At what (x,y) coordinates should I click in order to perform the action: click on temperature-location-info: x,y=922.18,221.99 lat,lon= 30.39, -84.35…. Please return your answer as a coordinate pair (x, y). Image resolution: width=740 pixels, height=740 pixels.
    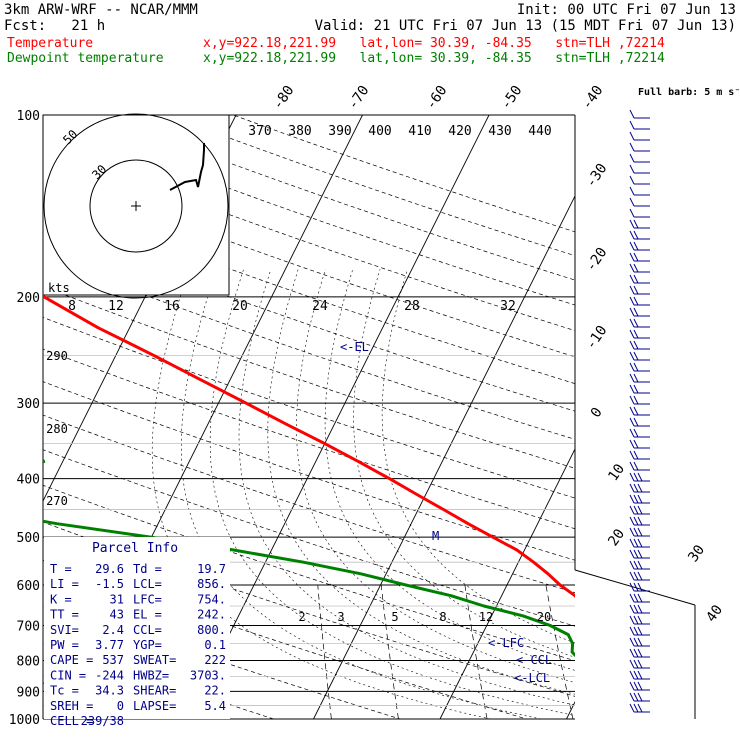
    Looking at the image, I should click on (434, 43).